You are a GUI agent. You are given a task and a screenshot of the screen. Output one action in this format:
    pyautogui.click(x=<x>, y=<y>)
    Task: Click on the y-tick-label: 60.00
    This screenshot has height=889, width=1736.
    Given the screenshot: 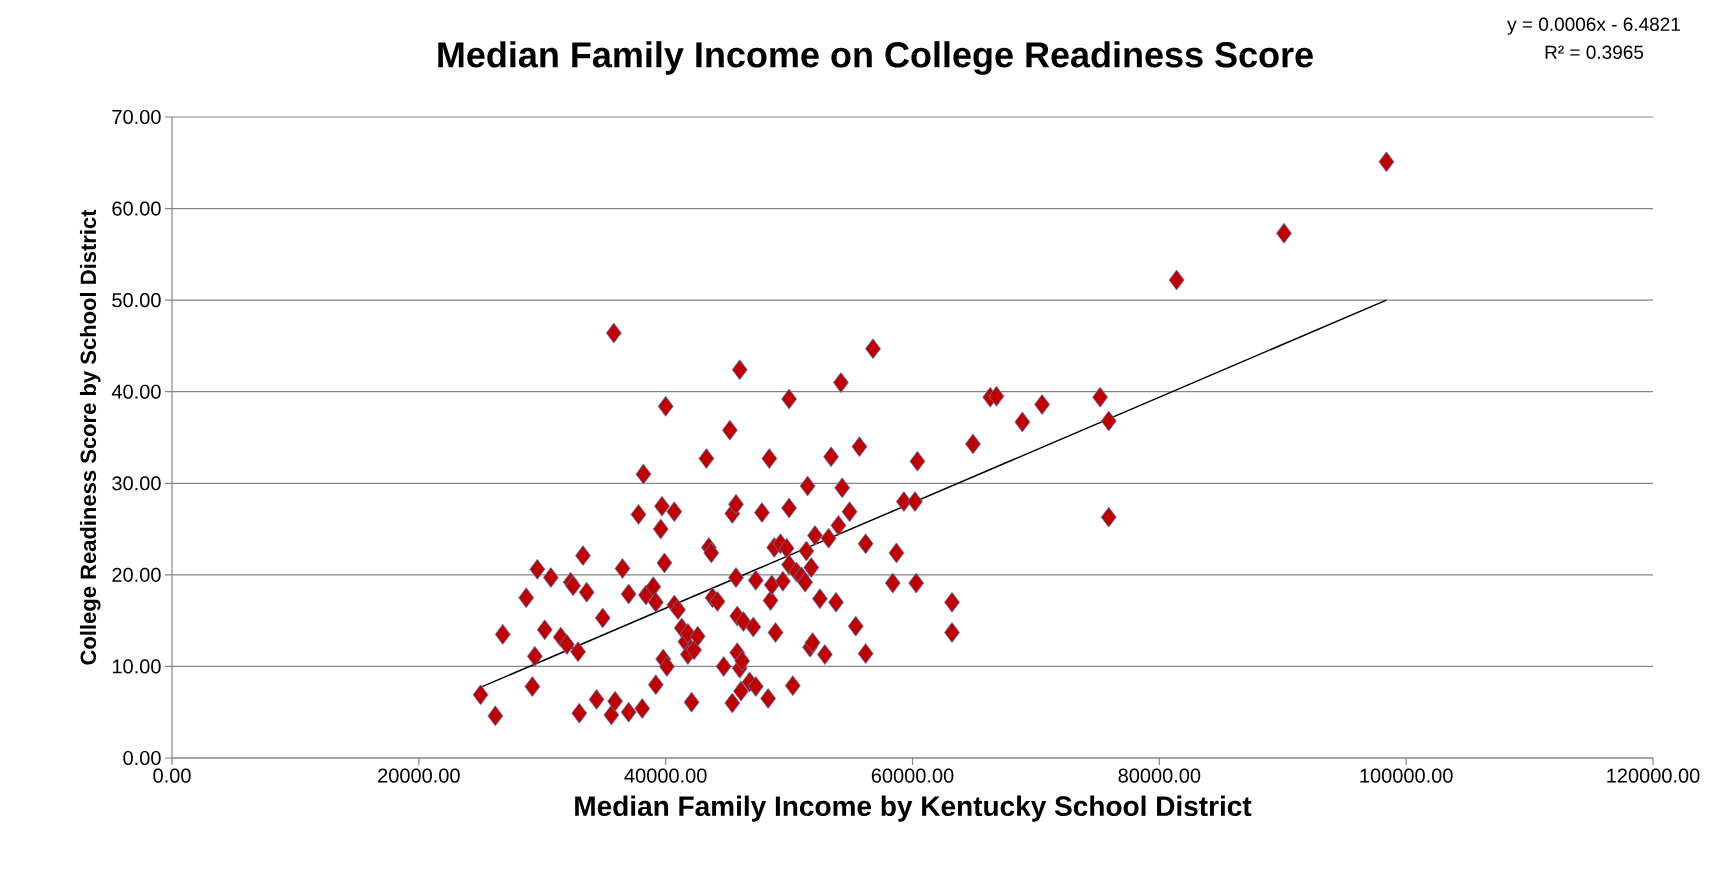 What is the action you would take?
    pyautogui.click(x=136, y=208)
    